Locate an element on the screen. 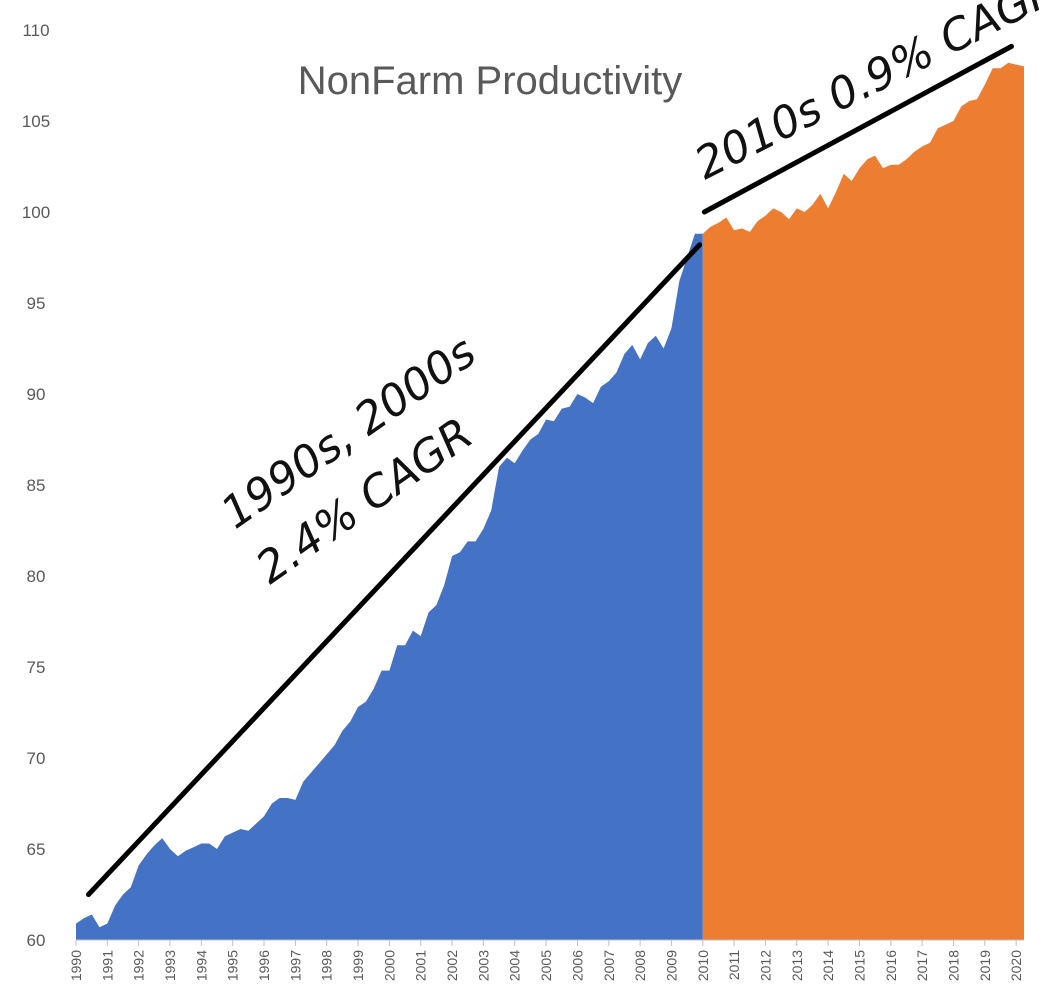  x-tick-label: 2017 is located at coordinates (922, 965).